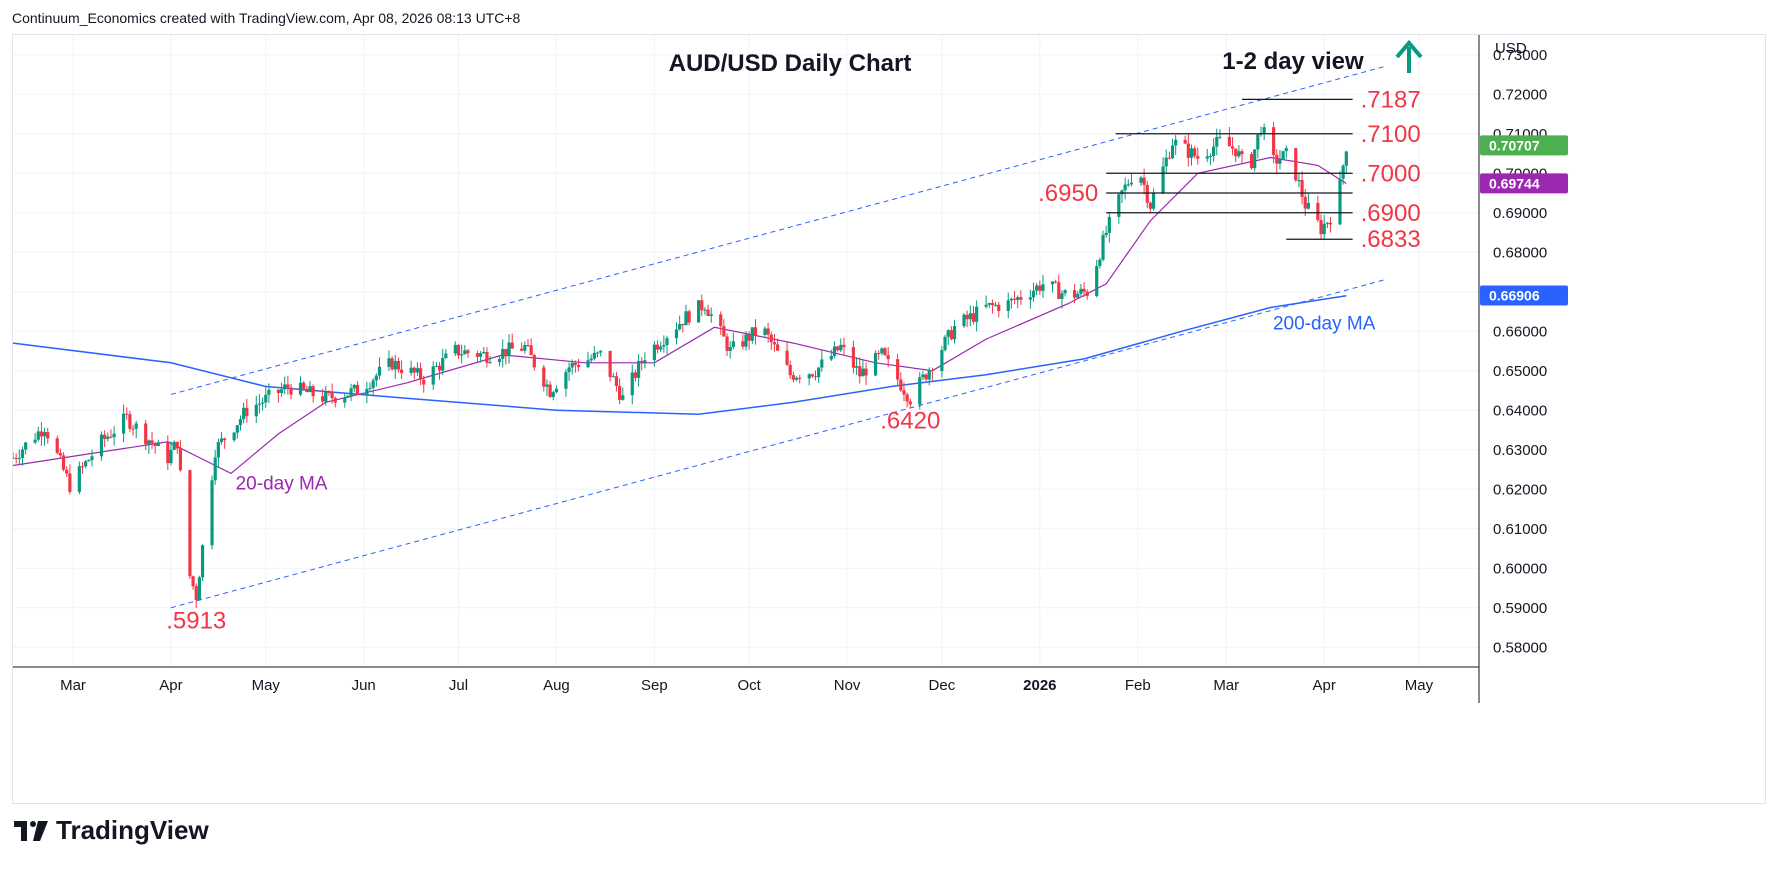  I want to click on chart-title: AUD/USD Daily Chart, so click(790, 63).